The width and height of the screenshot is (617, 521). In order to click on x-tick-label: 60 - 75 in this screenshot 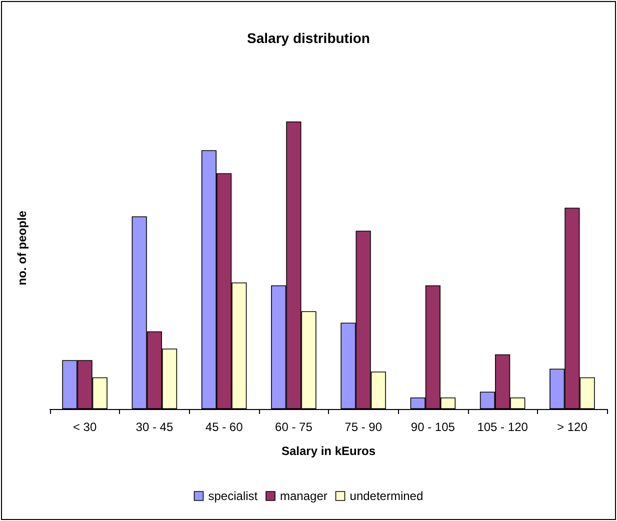, I will do `click(294, 427)`.